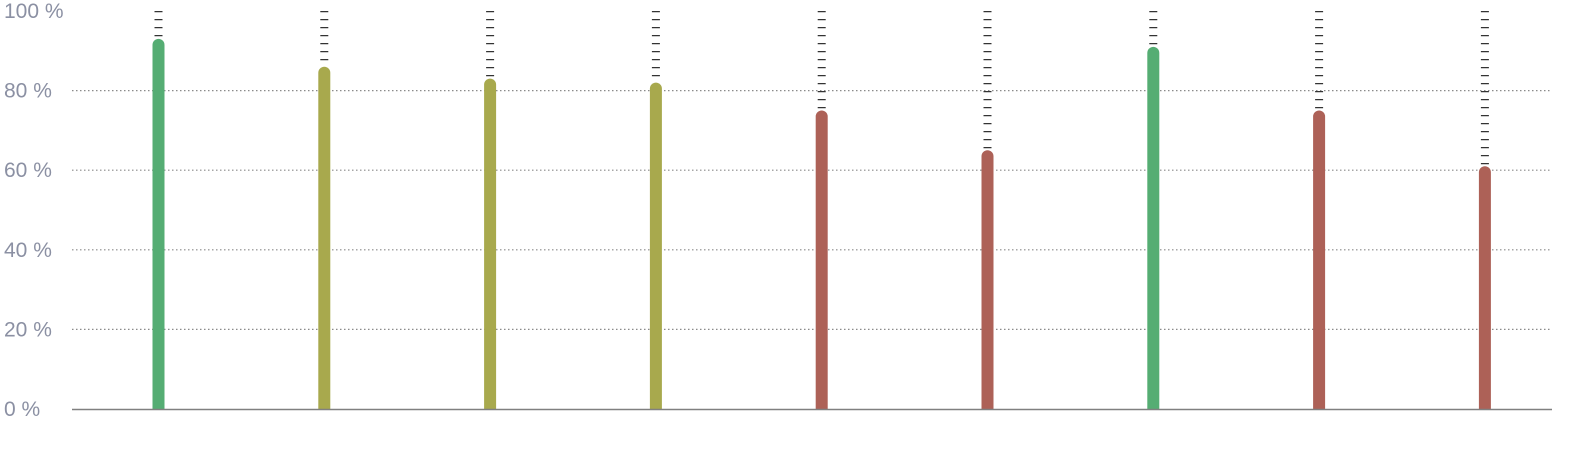  I want to click on y-tick-label: 0 %, so click(22, 409).